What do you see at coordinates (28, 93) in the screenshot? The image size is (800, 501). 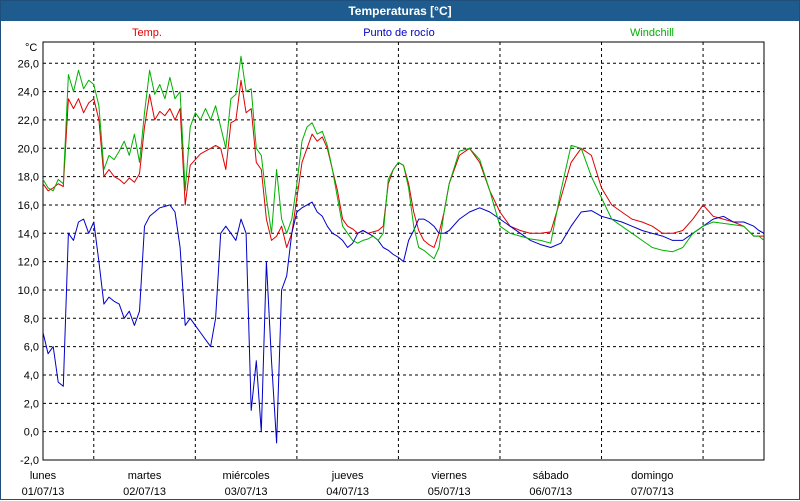 I see `y-tick-label: 24,0` at bounding box center [28, 93].